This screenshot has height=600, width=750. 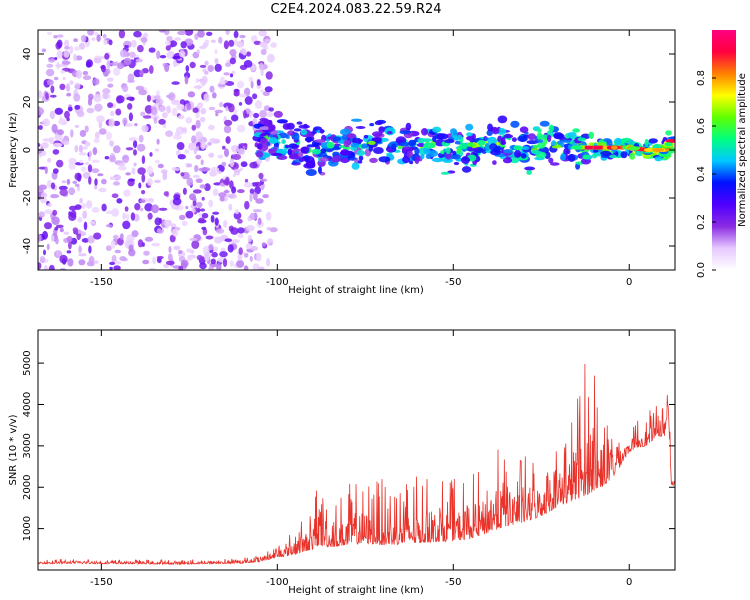 I want to click on y-tick-label: -40, so click(x=27, y=246).